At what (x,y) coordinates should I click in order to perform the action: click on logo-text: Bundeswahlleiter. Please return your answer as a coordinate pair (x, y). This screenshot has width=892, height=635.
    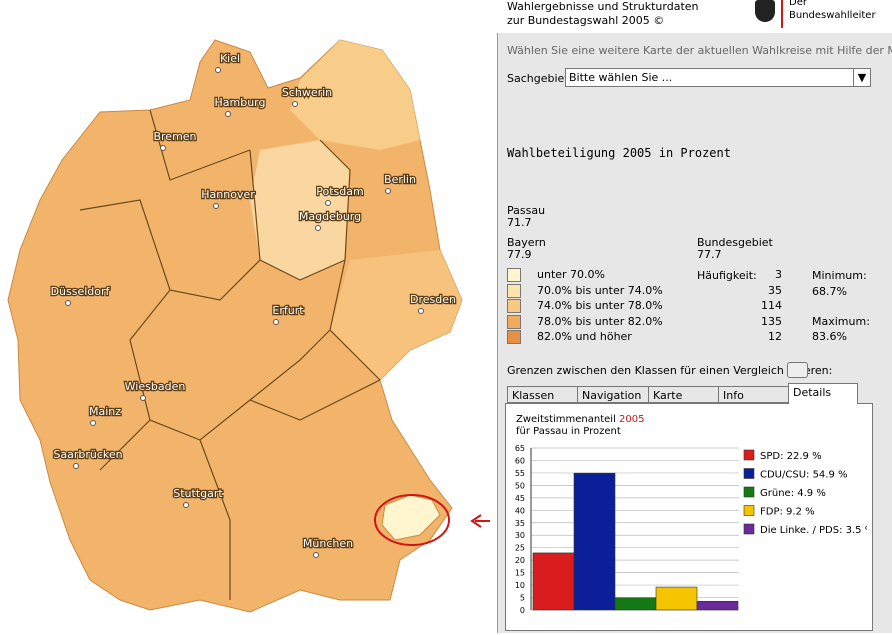
    Looking at the image, I should click on (832, 15).